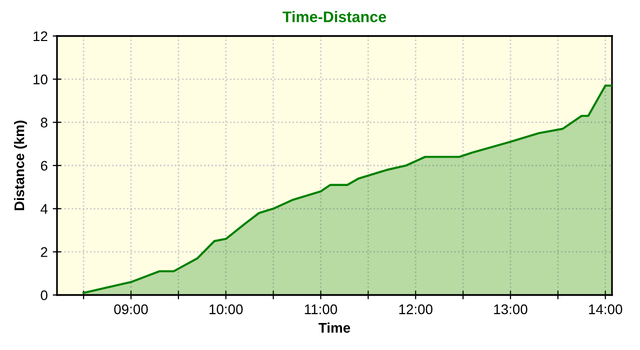  I want to click on y-tick-label: 6, so click(44, 165).